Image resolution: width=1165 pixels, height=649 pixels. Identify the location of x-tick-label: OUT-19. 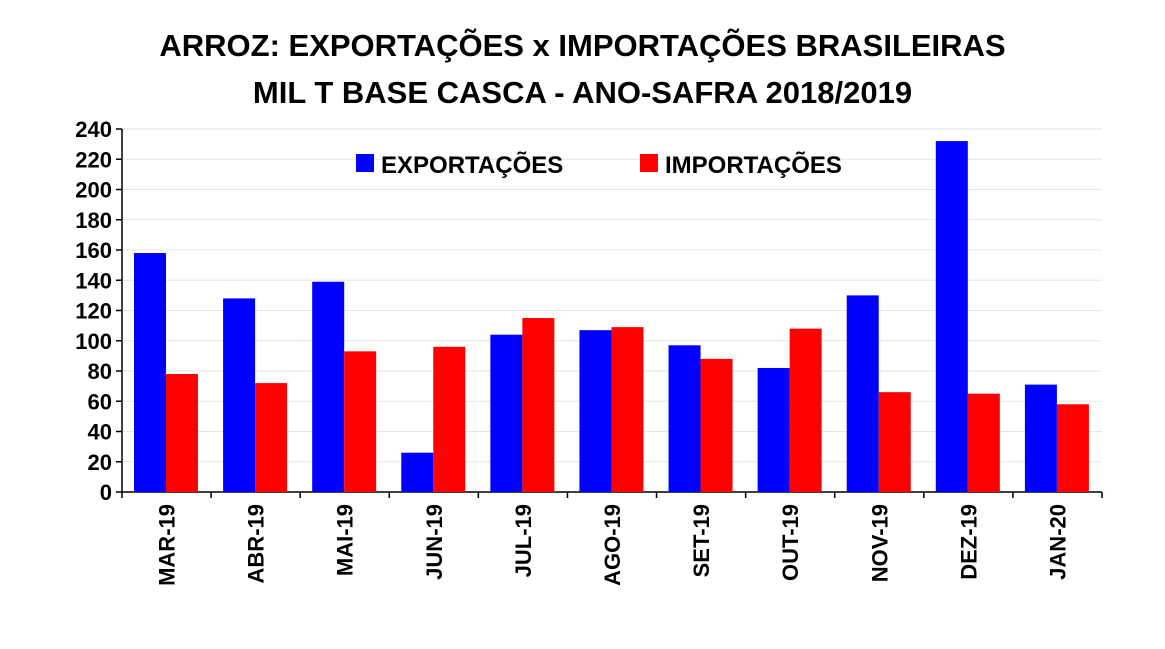
(790, 542).